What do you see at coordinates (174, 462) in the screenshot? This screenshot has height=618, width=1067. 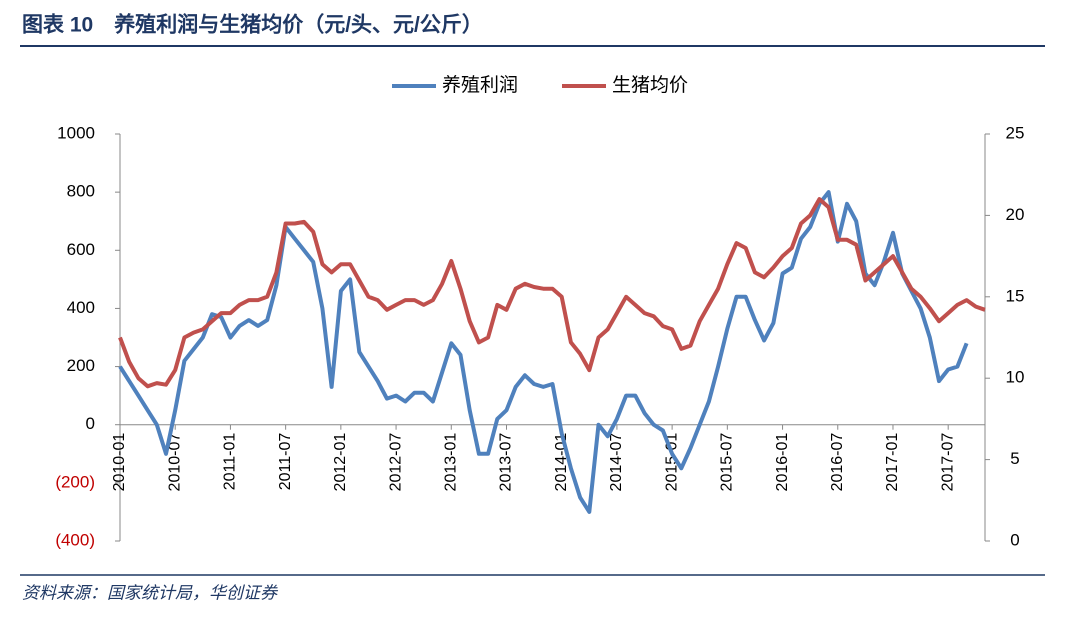 I see `x-tick-label: 2010-07` at bounding box center [174, 462].